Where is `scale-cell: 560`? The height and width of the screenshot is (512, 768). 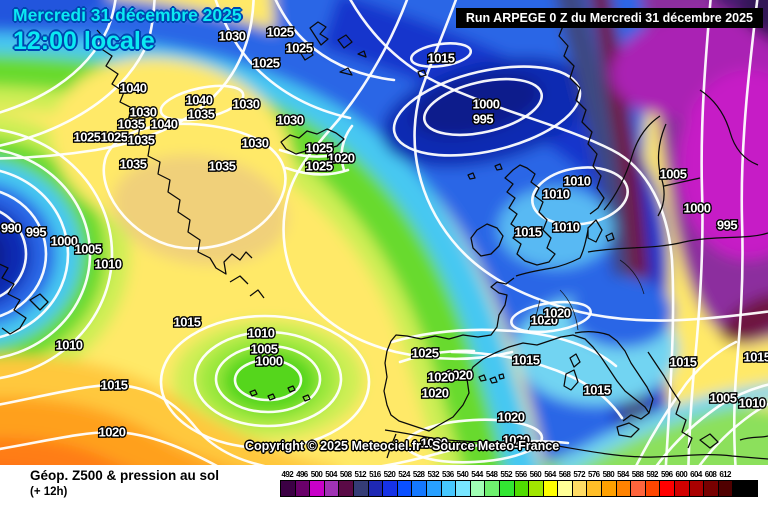
scale-cell: 560 is located at coordinates (535, 483).